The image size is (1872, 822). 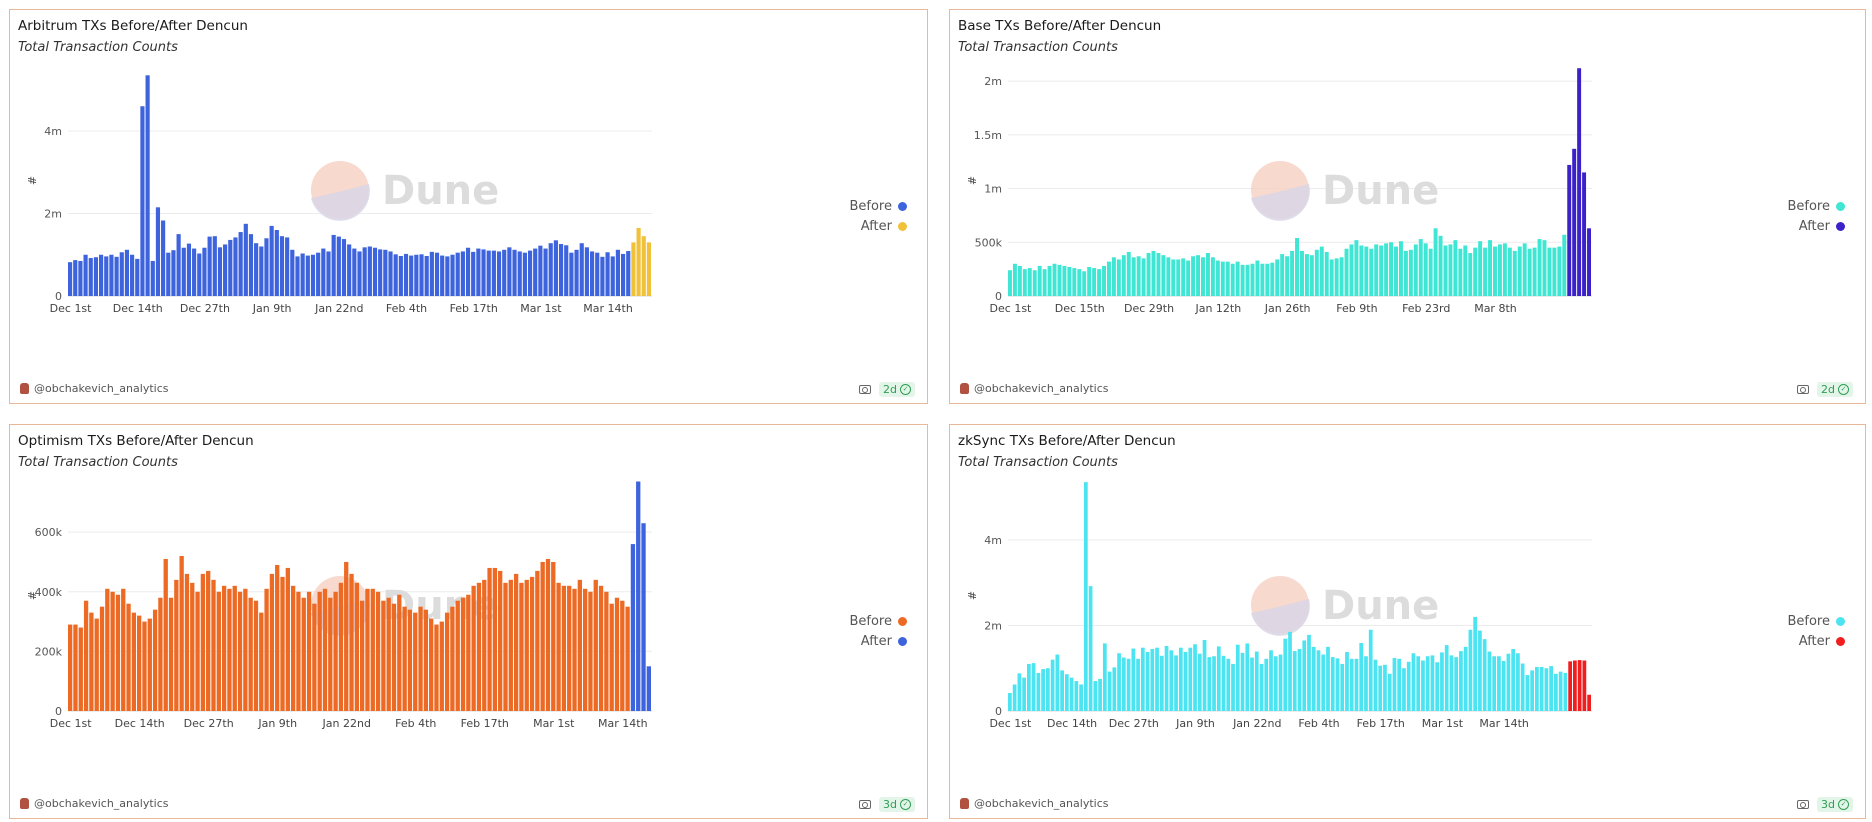 I want to click on camera-icon, so click(x=865, y=804).